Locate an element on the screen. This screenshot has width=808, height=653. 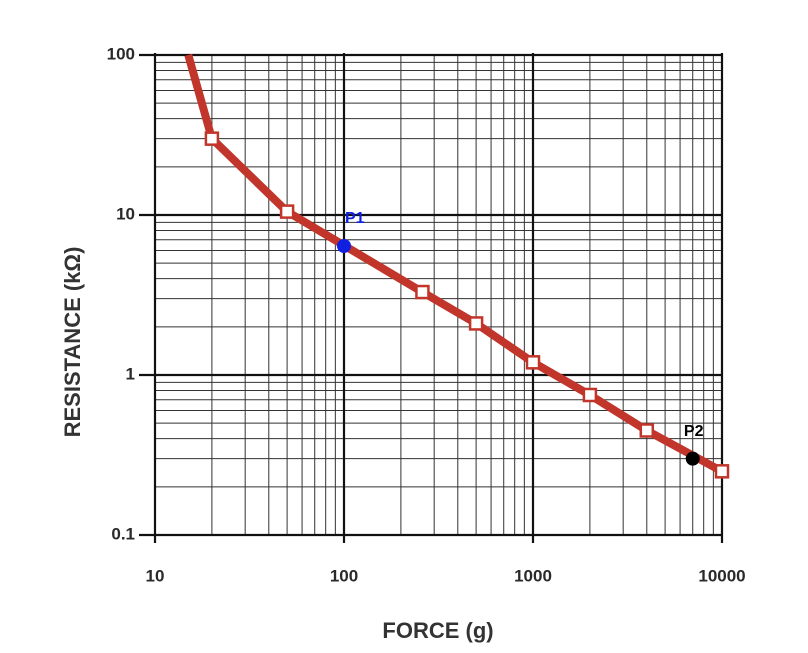
x-axis-label: FORCE (g) is located at coordinates (437, 630).